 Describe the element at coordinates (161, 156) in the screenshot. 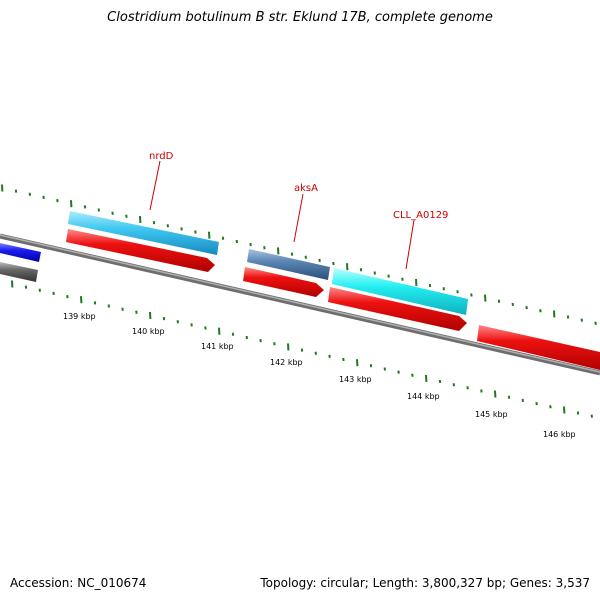

I see `gene-label-nrdD: nrdD` at that location.